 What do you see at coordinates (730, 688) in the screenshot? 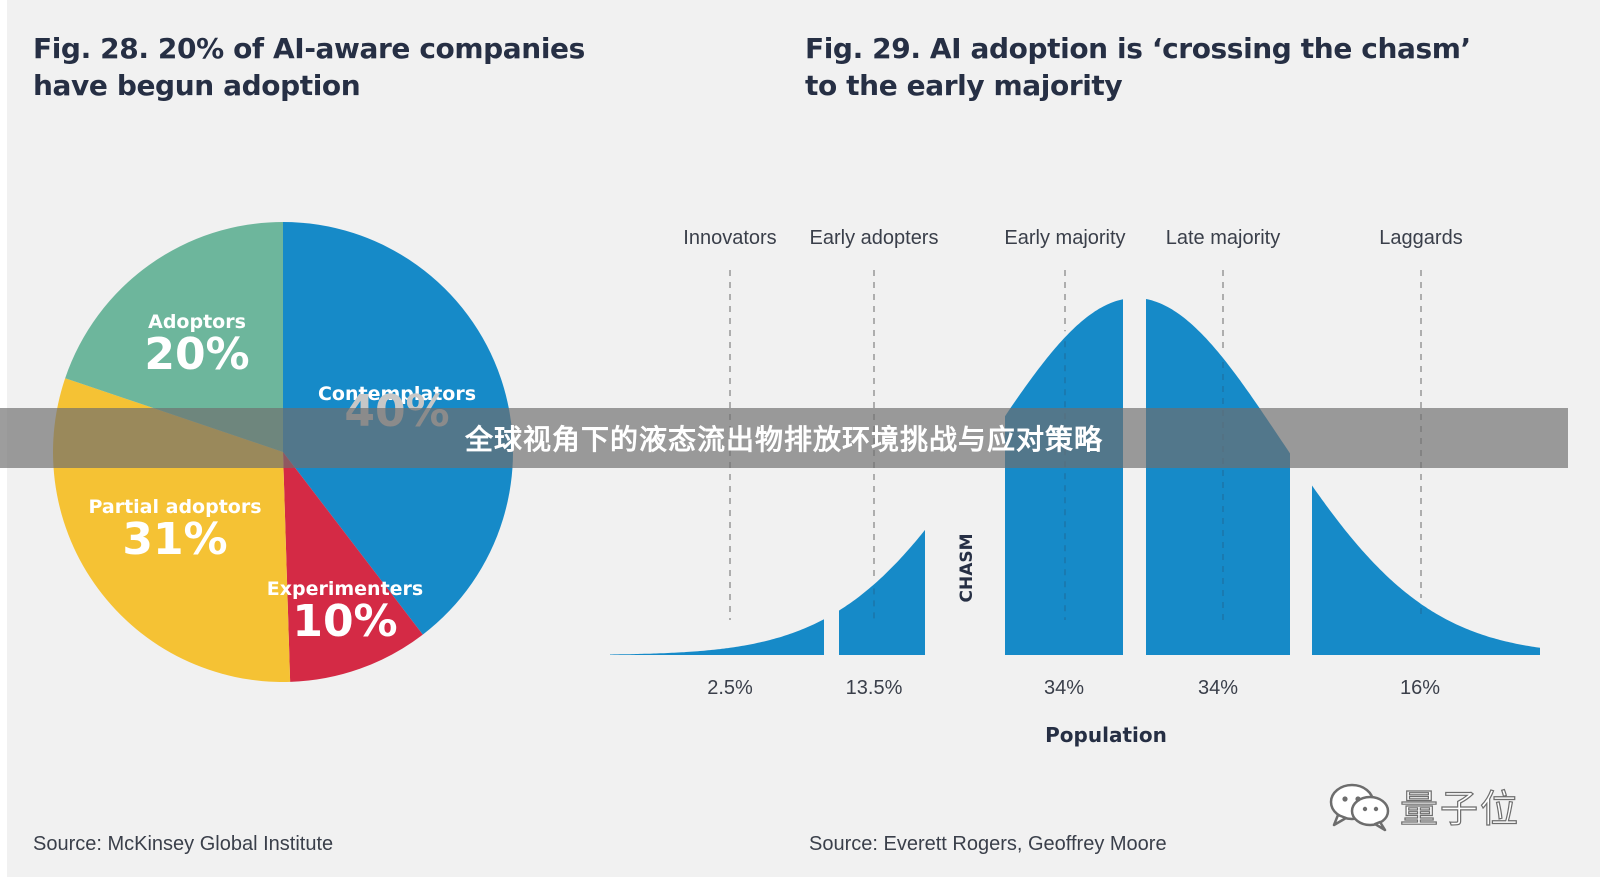
I see `segment-value-innovators: 2.5%` at bounding box center [730, 688].